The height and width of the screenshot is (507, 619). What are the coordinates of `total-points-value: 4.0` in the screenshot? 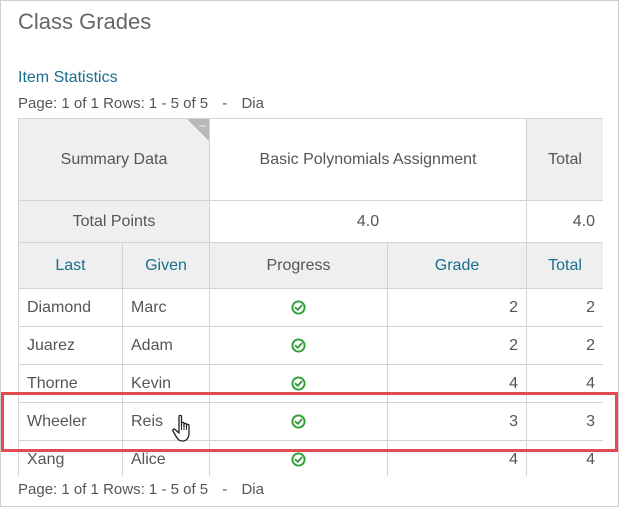 It's located at (368, 221).